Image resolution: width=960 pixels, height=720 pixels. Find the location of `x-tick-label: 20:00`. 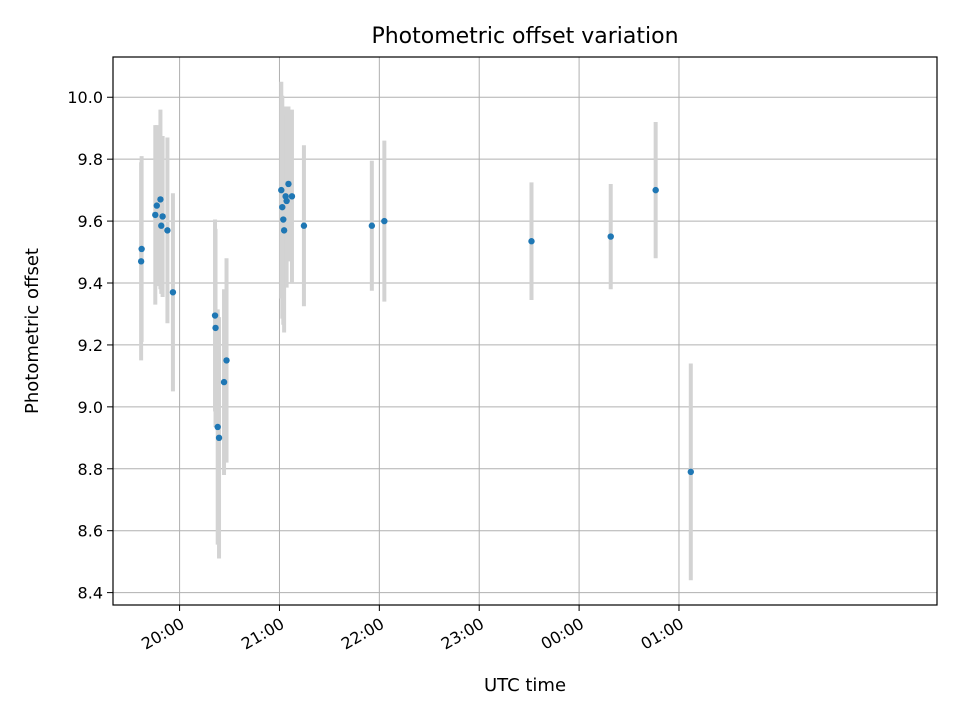

x-tick-label: 20:00 is located at coordinates (162, 634).